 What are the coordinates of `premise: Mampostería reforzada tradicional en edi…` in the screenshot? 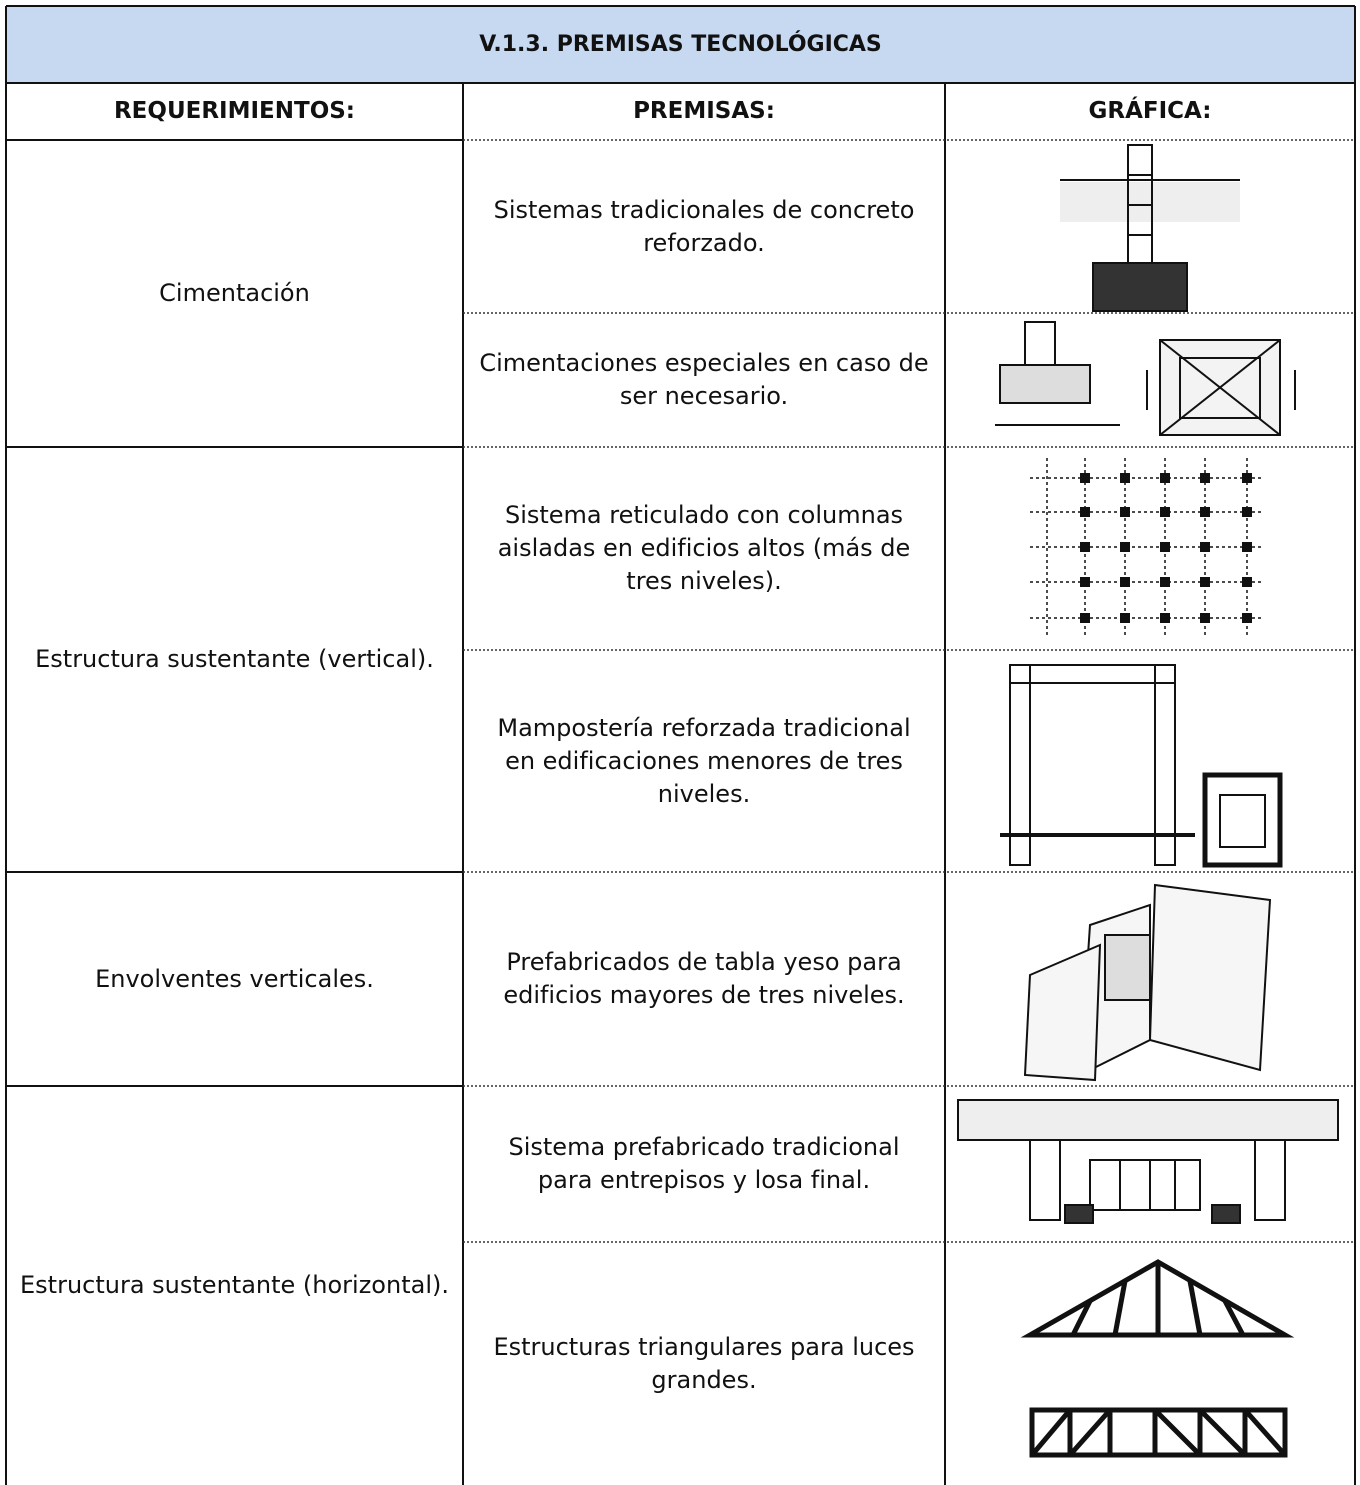 It's located at (704, 760).